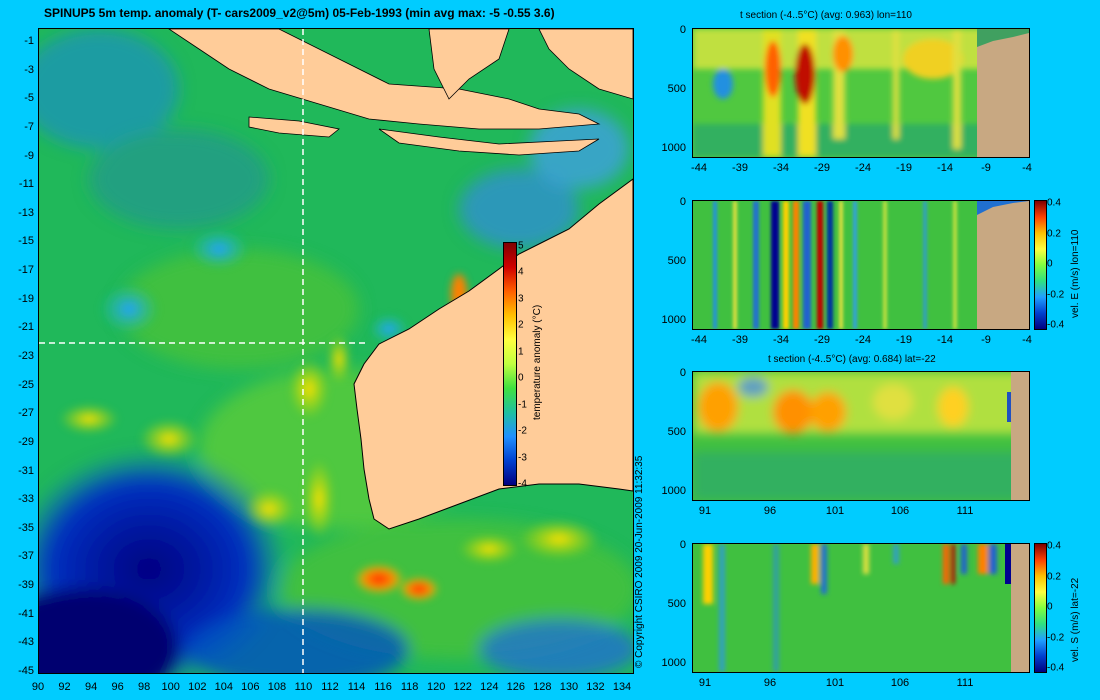 The image size is (1100, 700). What do you see at coordinates (384, 79) in the screenshot?
I see `land-sumatra-java` at bounding box center [384, 79].